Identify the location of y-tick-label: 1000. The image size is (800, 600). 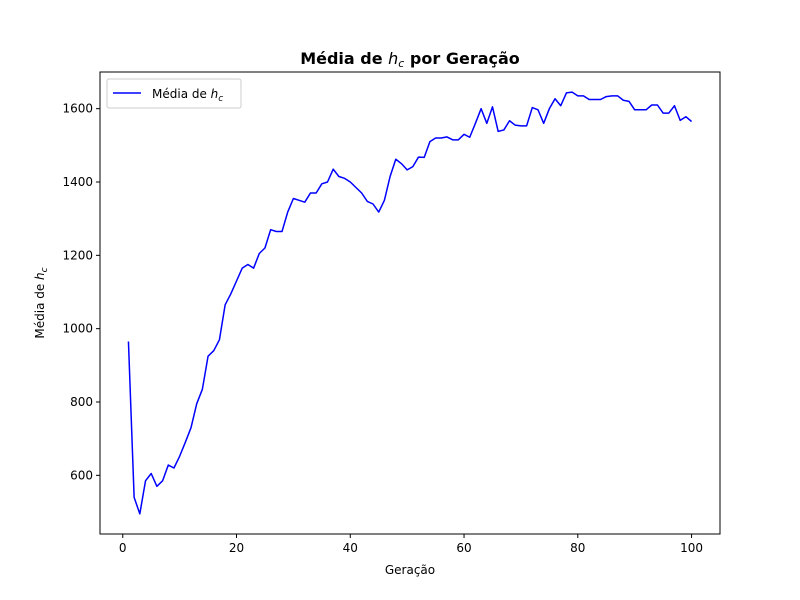
(77, 329).